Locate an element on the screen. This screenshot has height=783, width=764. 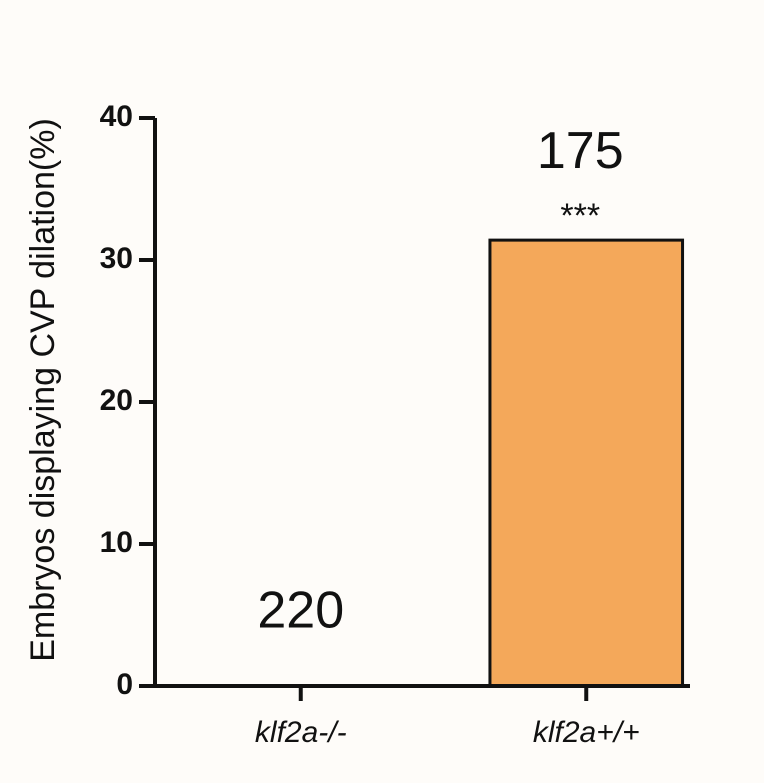
y-tick-label: 30 is located at coordinates (116, 258).